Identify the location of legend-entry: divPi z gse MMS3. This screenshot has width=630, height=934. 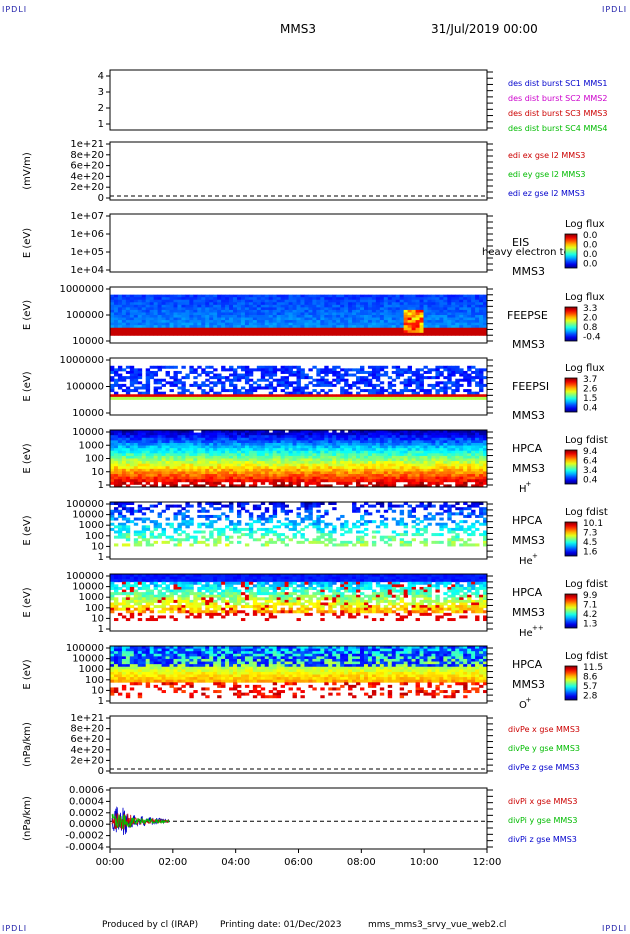
(542, 839).